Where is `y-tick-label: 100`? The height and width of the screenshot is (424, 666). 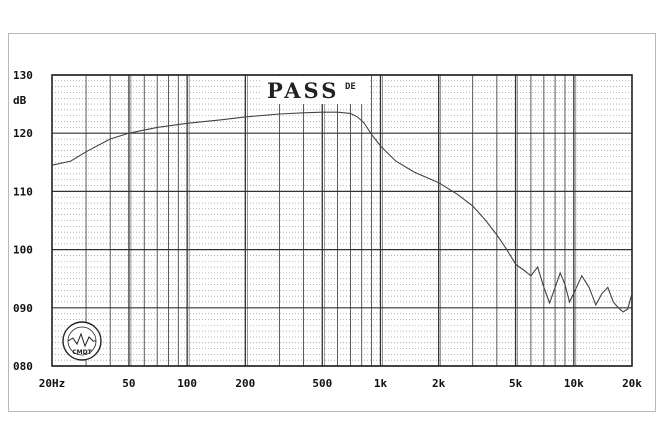 y-tick-label: 100 is located at coordinates (23, 250).